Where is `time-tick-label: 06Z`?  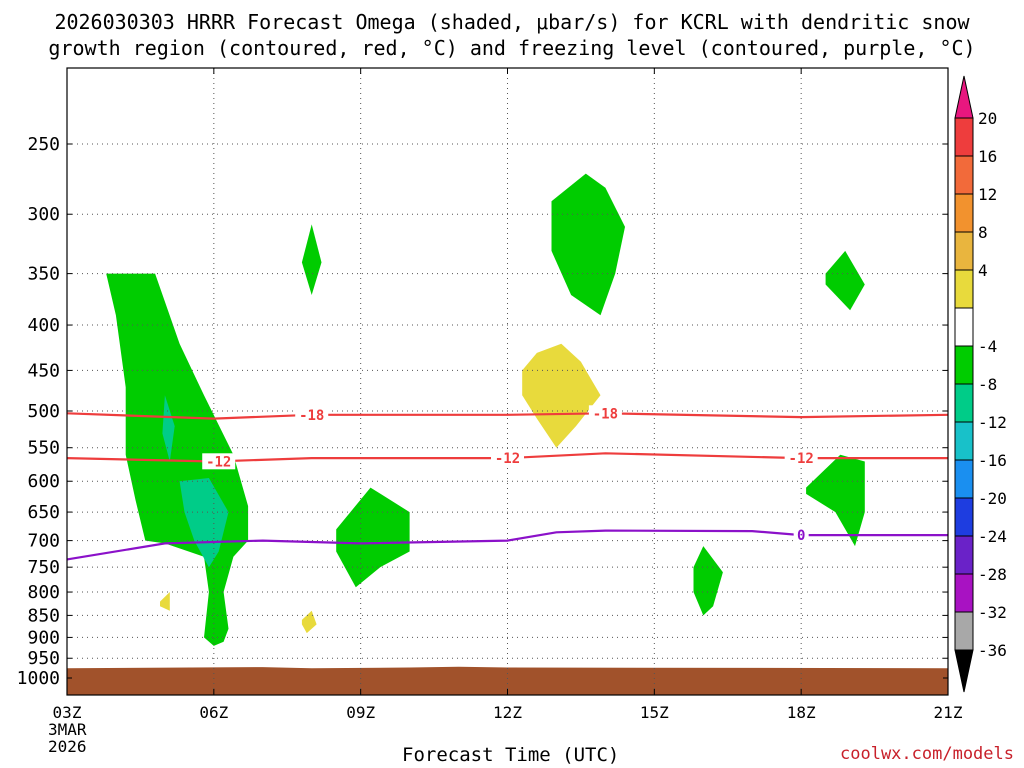 time-tick-label: 06Z is located at coordinates (213, 712).